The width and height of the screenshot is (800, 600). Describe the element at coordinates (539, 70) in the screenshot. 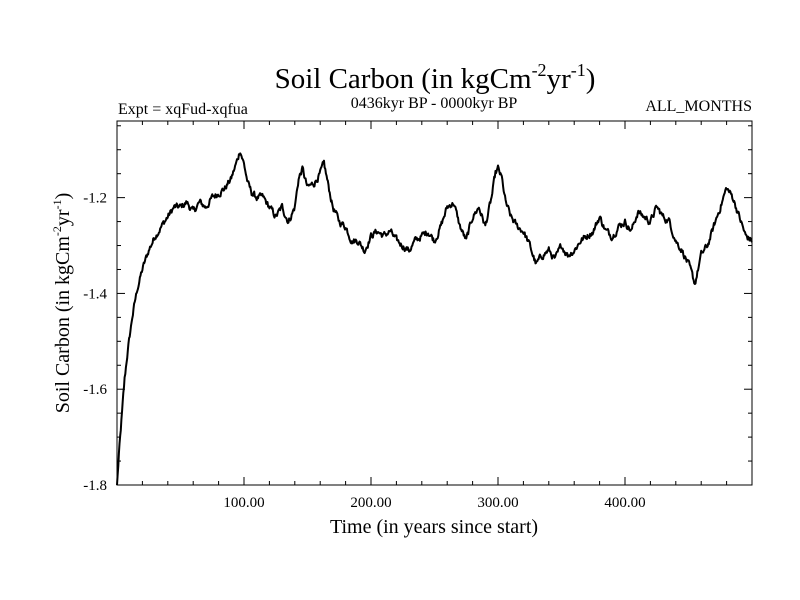

I see `title-sup1: -2` at that location.